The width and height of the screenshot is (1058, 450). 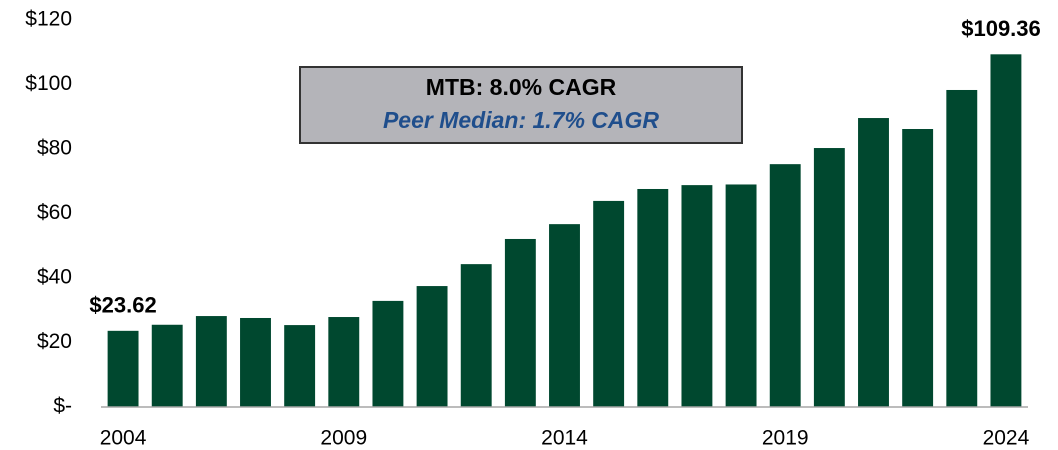 I want to click on annotation: Peer Median: 1.7% CAGR, so click(x=521, y=120).